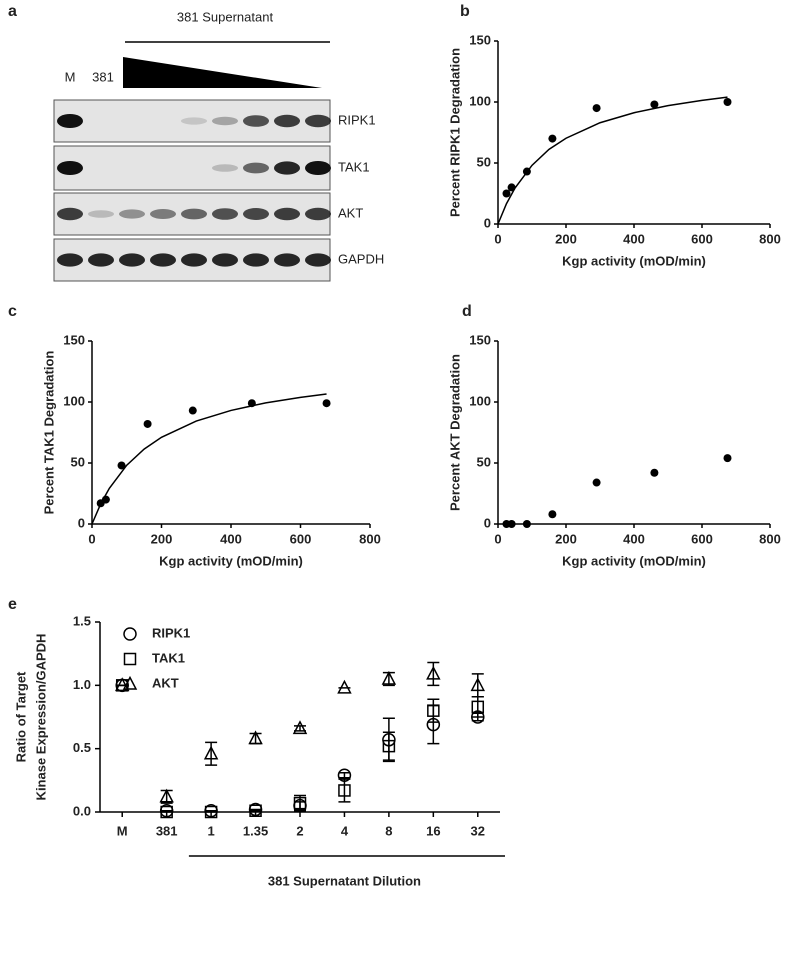 The image size is (787, 967). I want to click on y-tick-label: 1.5, so click(82, 620).